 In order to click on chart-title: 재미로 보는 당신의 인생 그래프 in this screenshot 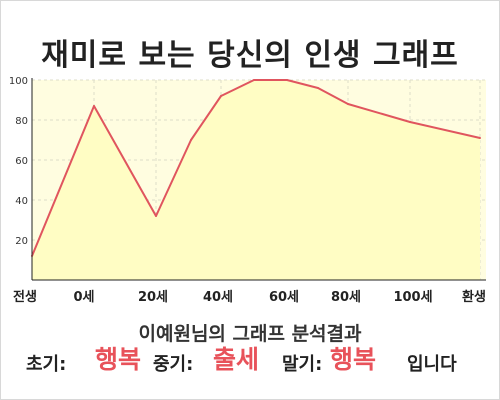, I will do `click(250, 55)`.